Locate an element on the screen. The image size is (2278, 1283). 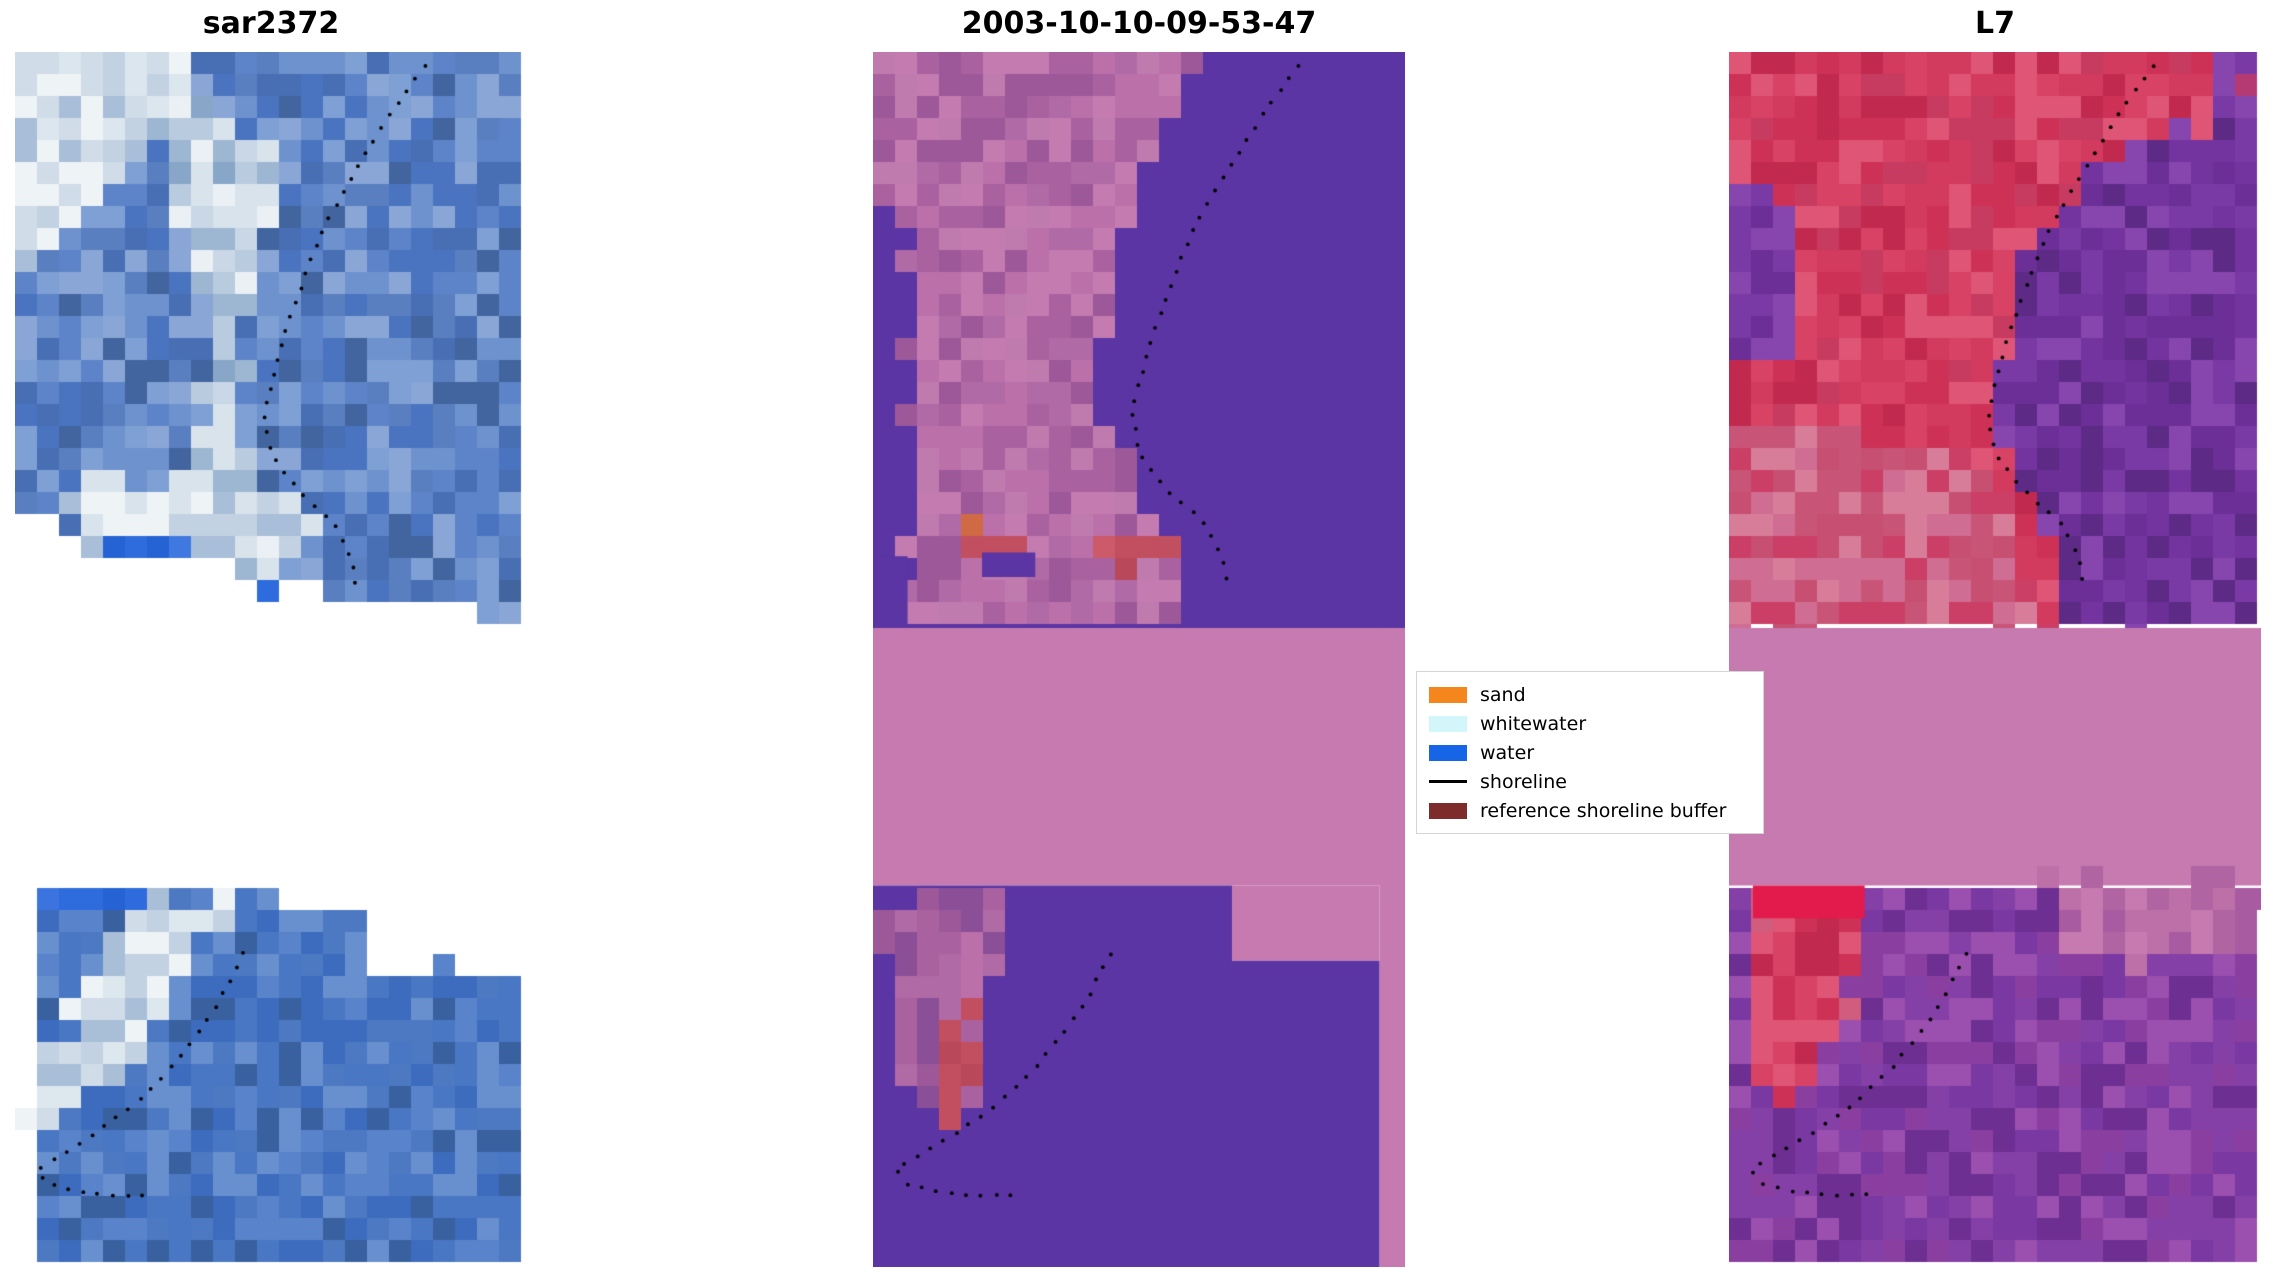
legend-swatch-shoreline is located at coordinates (1448, 781).